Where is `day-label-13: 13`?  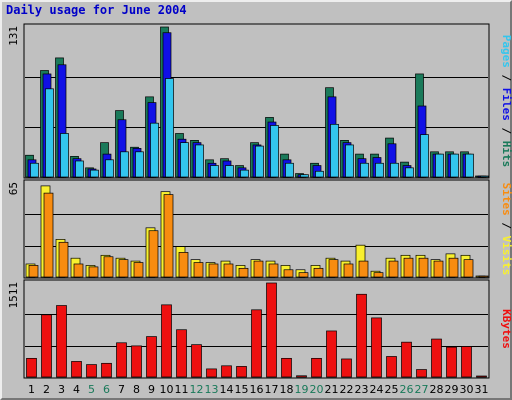 day-label-13: 13 is located at coordinates (212, 389).